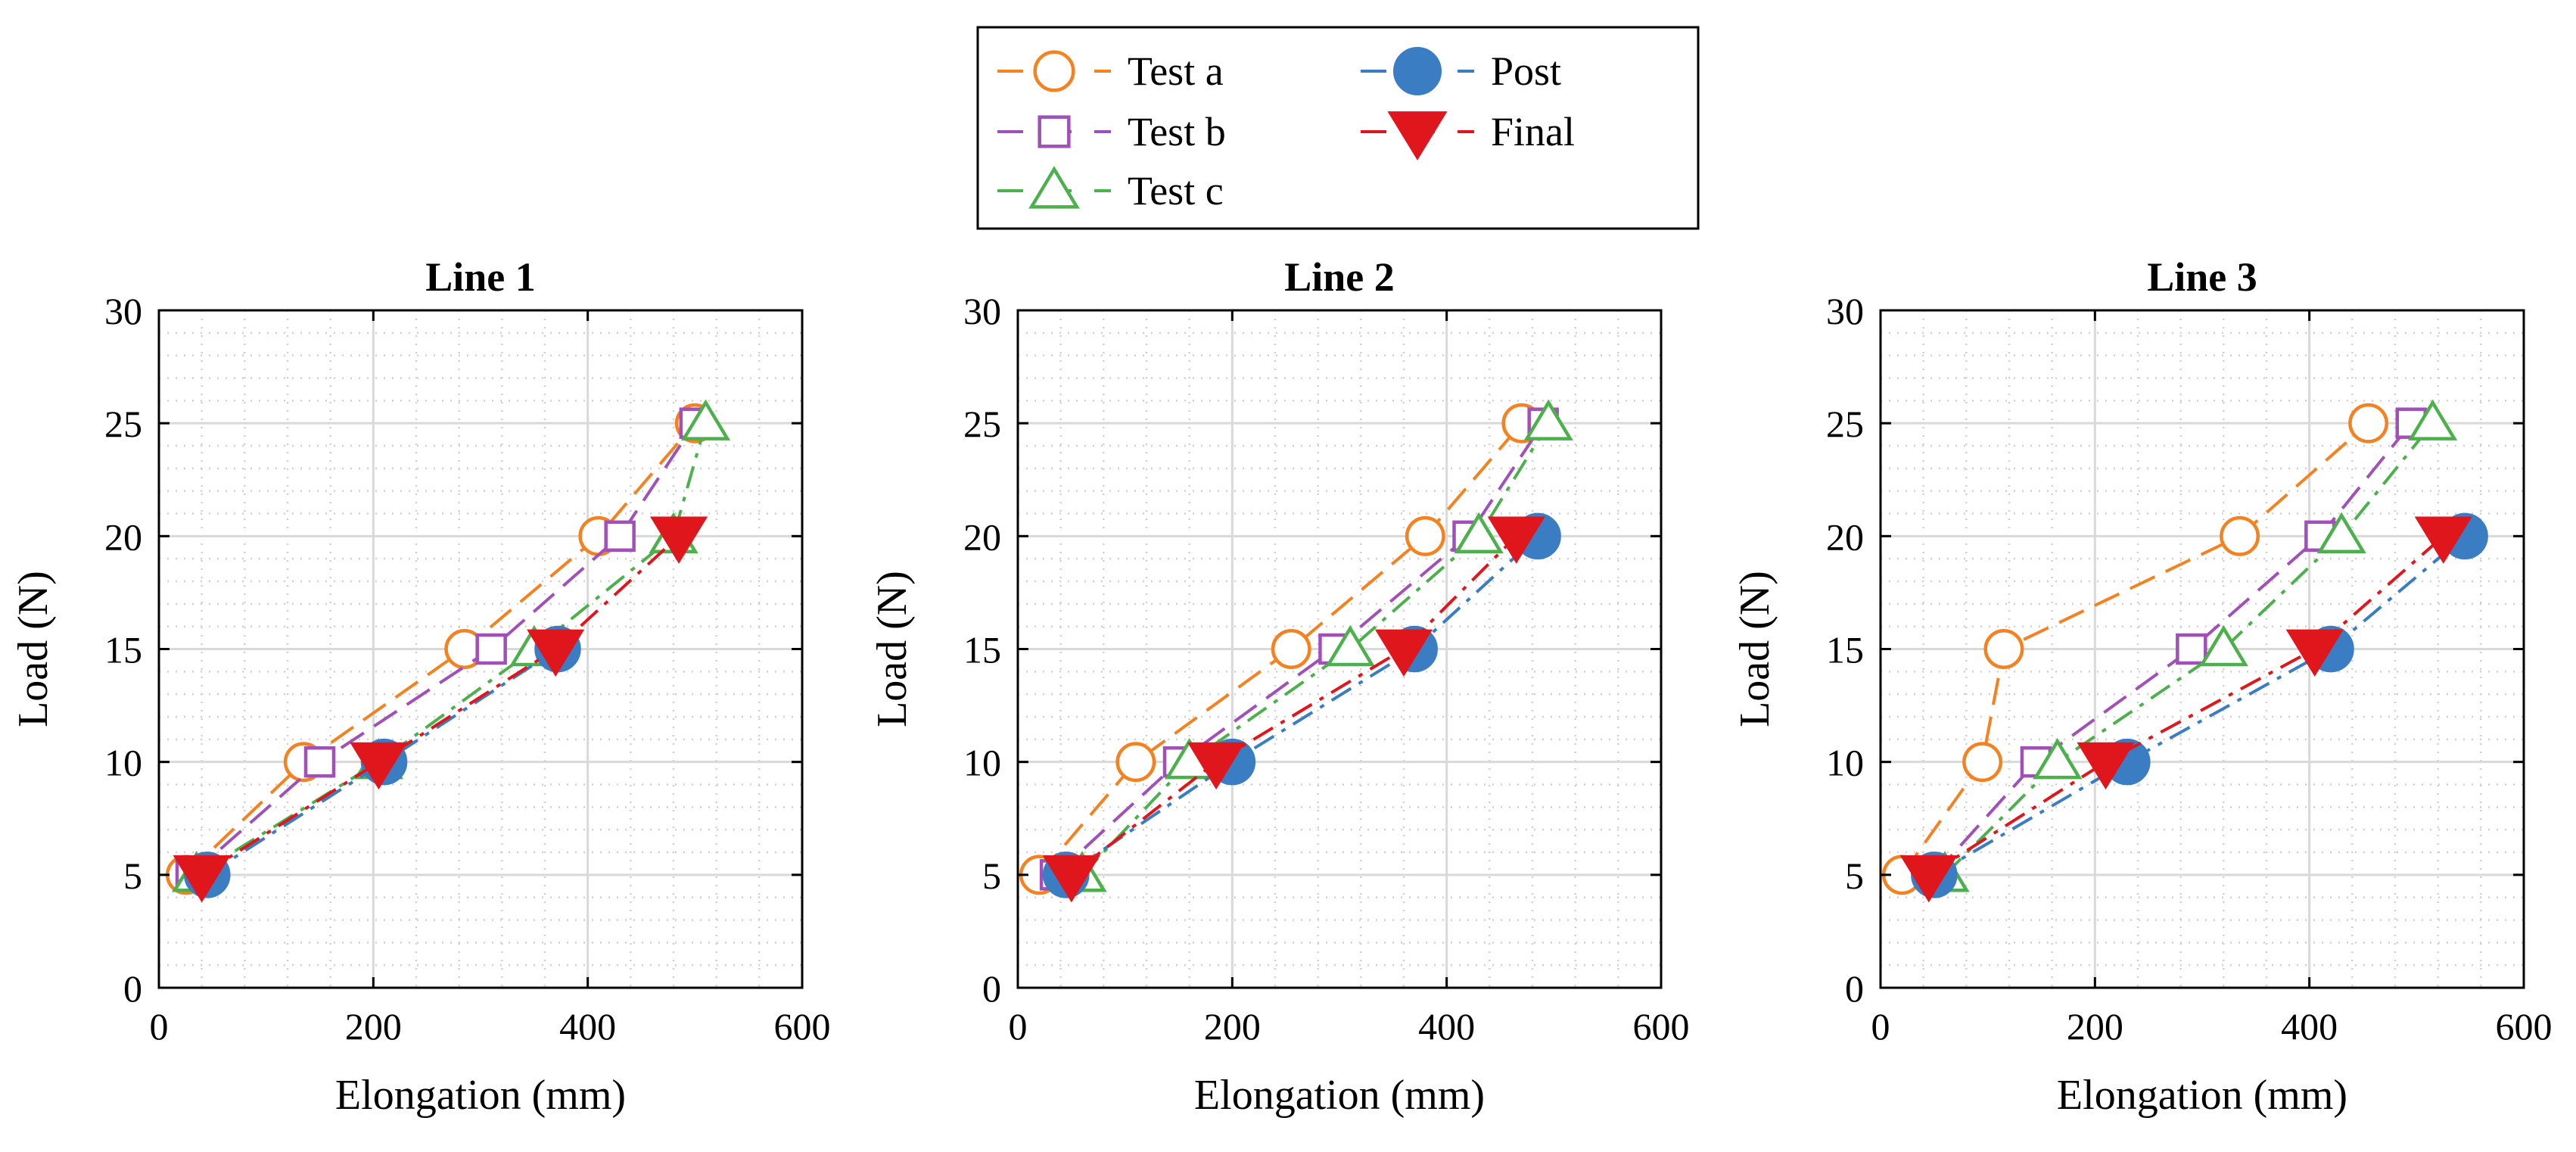 This screenshot has width=2576, height=1152. I want to click on legend-entry-final: Final, so click(1468, 134).